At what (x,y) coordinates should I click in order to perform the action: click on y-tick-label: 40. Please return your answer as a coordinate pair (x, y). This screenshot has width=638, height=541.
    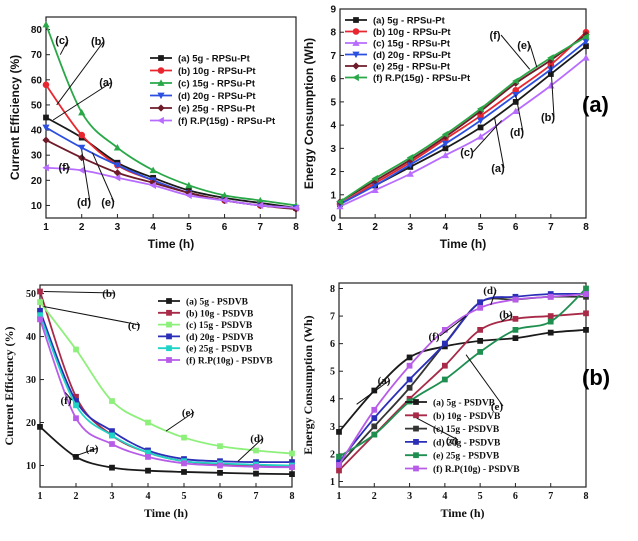
    Looking at the image, I should click on (31, 337).